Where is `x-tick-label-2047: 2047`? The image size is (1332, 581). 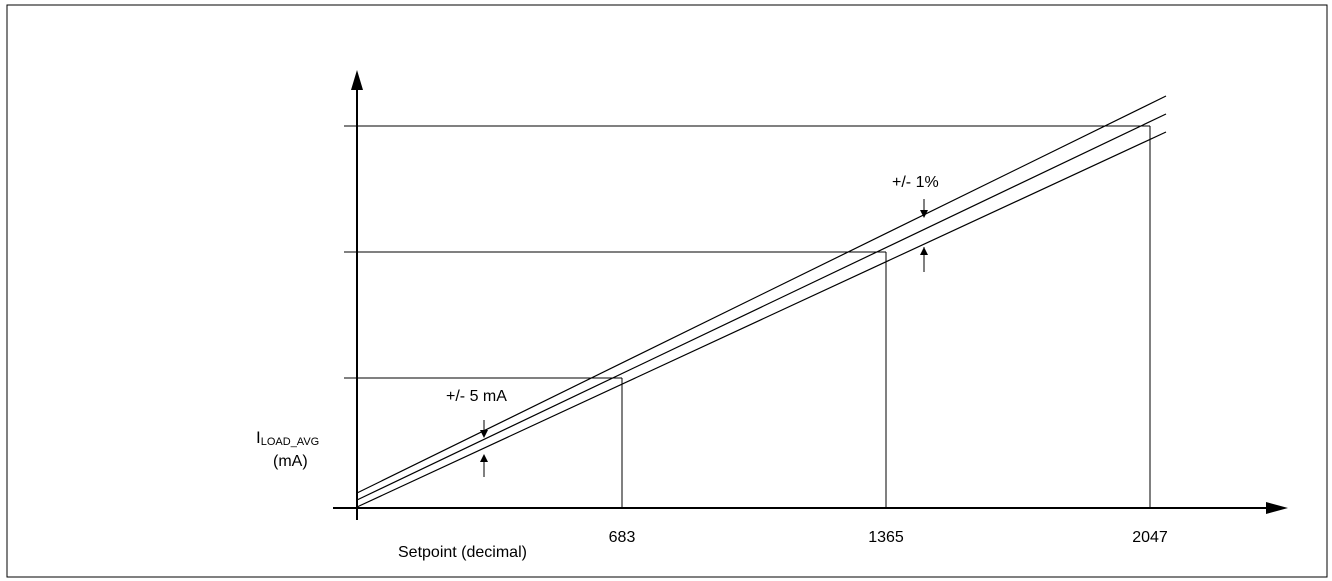 x-tick-label-2047: 2047 is located at coordinates (1150, 537).